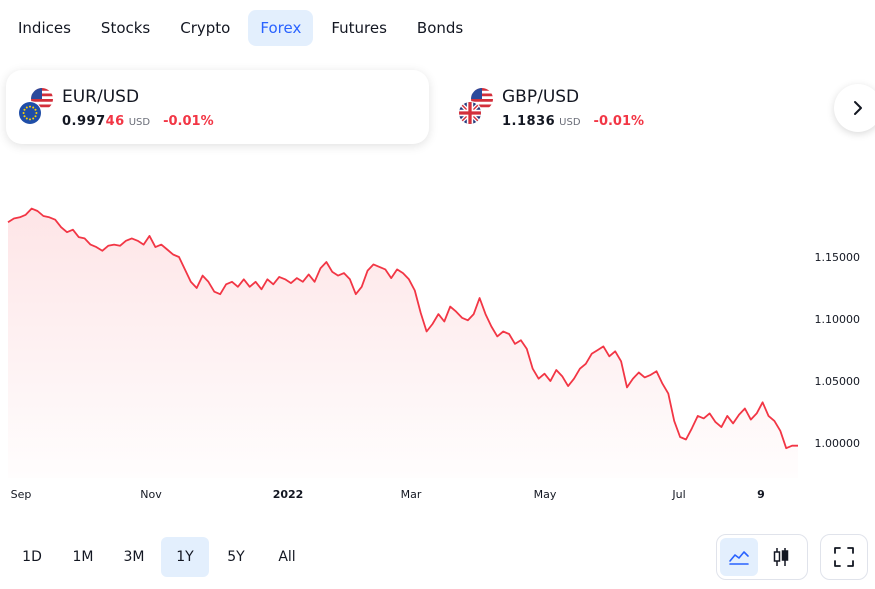 The width and height of the screenshot is (875, 589). I want to click on y-axis-label: 1.10000, so click(838, 319).